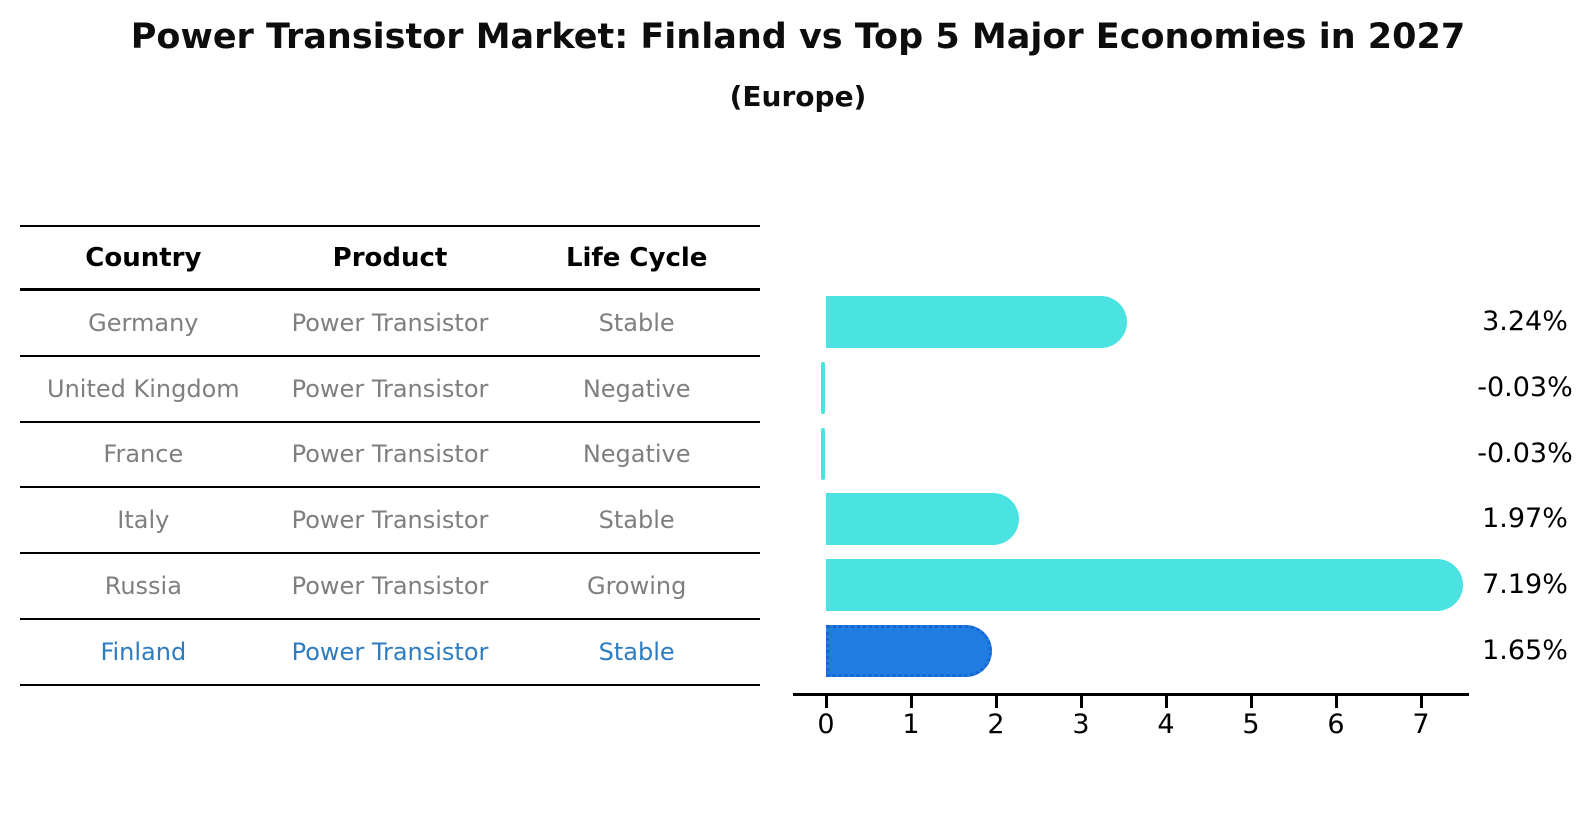 The height and width of the screenshot is (823, 1596). I want to click on x-tick-label-7: 7, so click(1421, 724).